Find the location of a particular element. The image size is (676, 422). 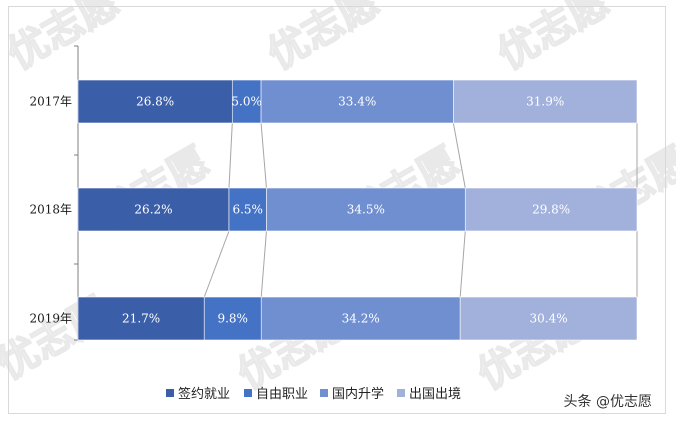

legend: 签约就业 自由职业 国内升学 出国出境 is located at coordinates (313, 394).